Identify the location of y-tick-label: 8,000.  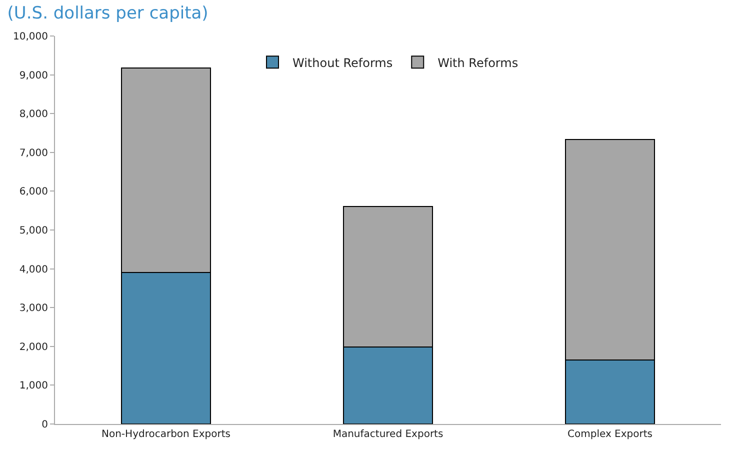
(33, 114).